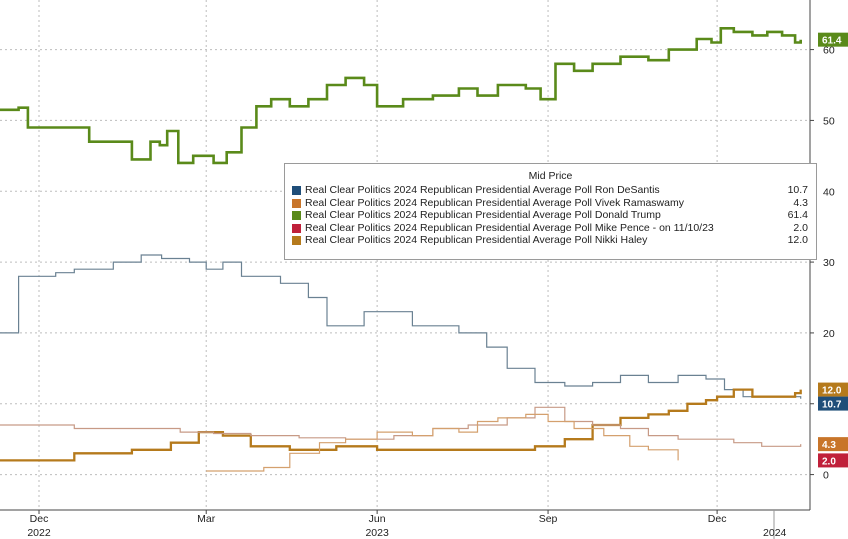 This screenshot has height=539, width=848. Describe the element at coordinates (775, 533) in the screenshot. I see `x-year-label: 2024` at that location.